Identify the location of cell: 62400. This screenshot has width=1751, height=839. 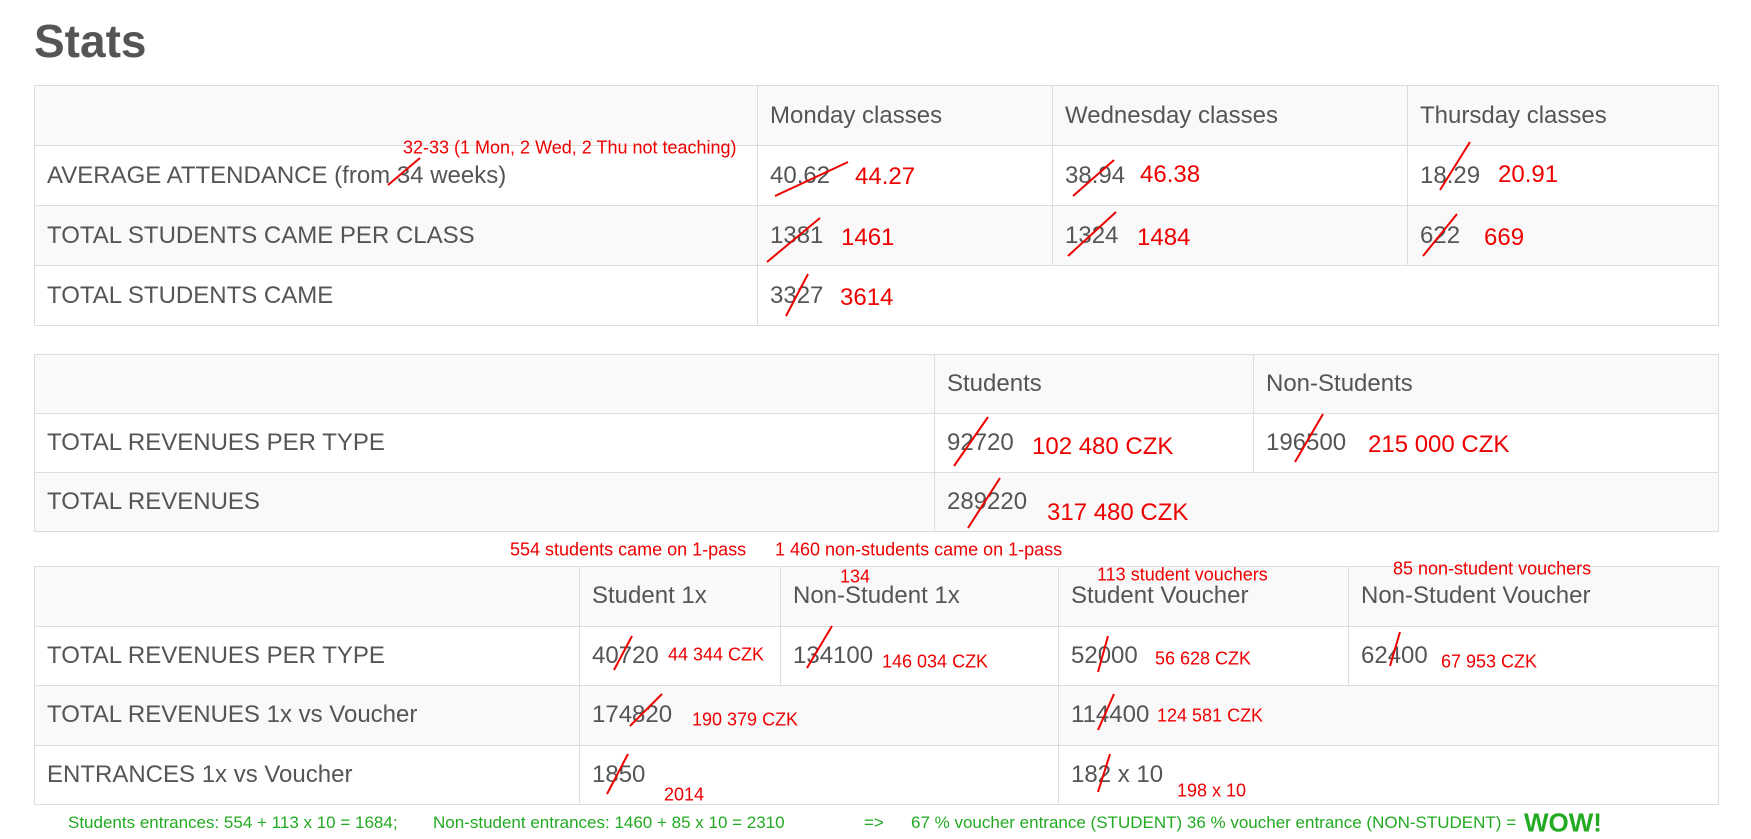
(1533, 655).